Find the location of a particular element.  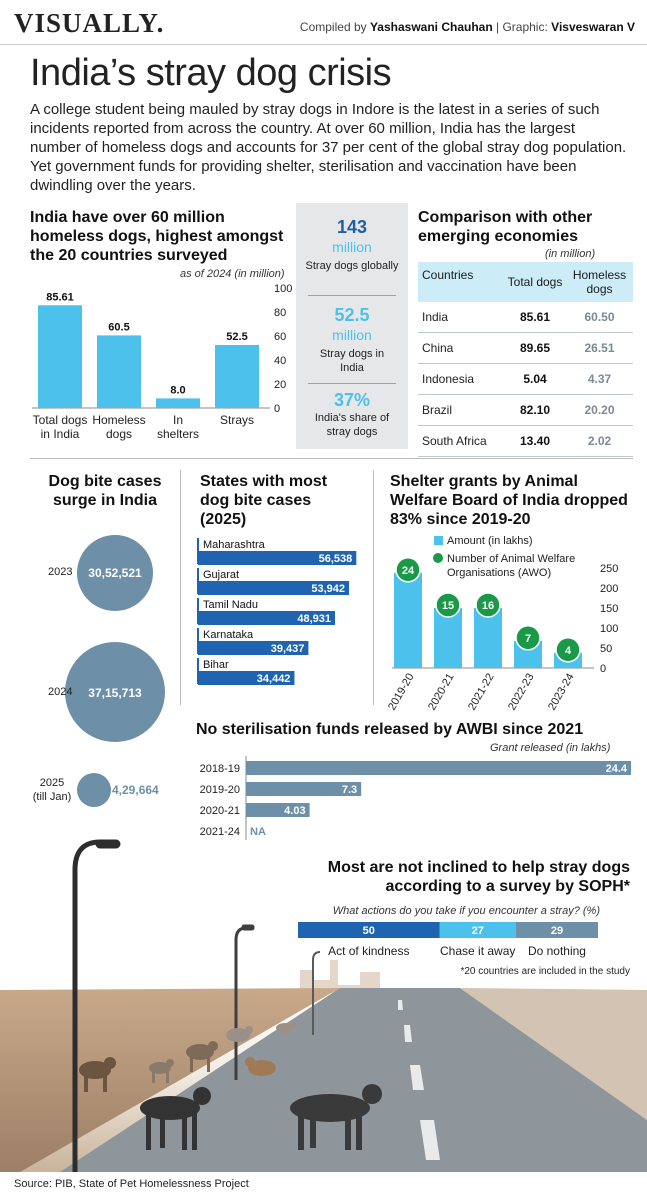

awo-count: 24 is located at coordinates (408, 571).